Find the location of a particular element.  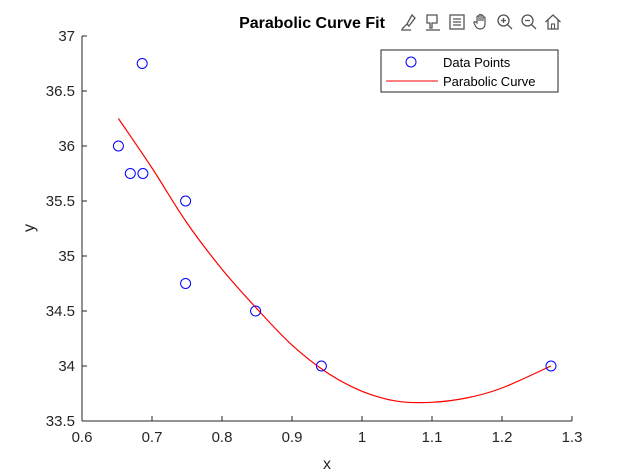

legend-label-parabolic-curve: Parabolic Curve is located at coordinates (489, 81).